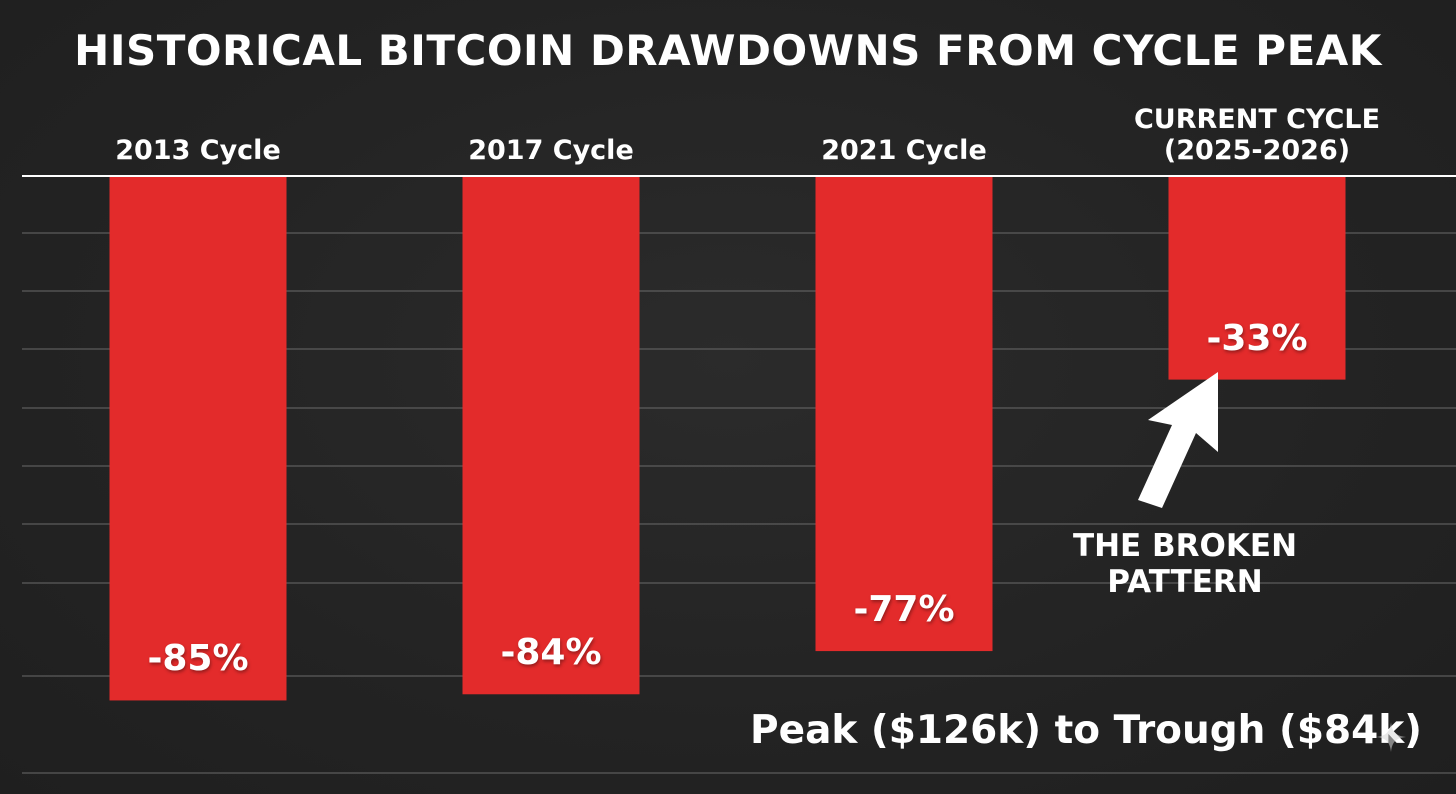  What do you see at coordinates (1257, 119) in the screenshot?
I see `category-label-line: CURRENT CYCLE` at bounding box center [1257, 119].